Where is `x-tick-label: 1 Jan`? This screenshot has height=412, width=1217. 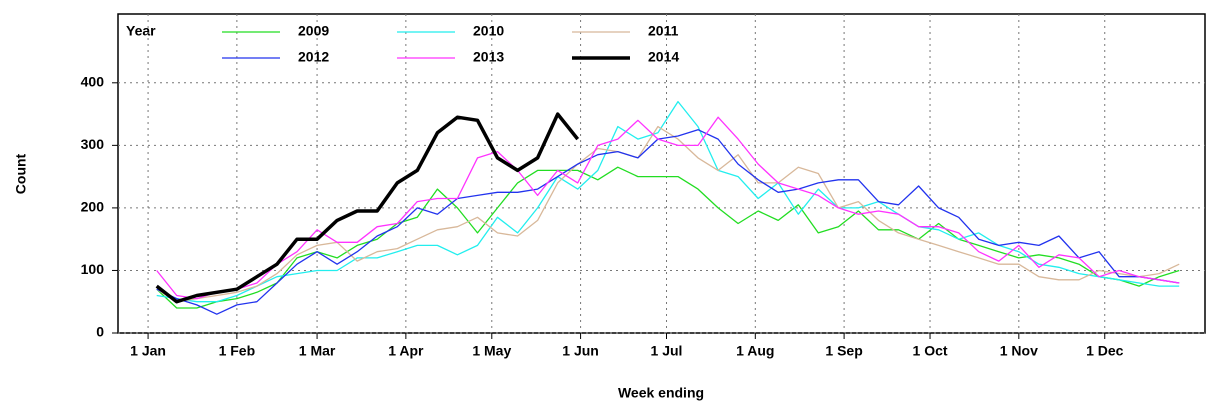 x-tick-label: 1 Jan is located at coordinates (148, 351).